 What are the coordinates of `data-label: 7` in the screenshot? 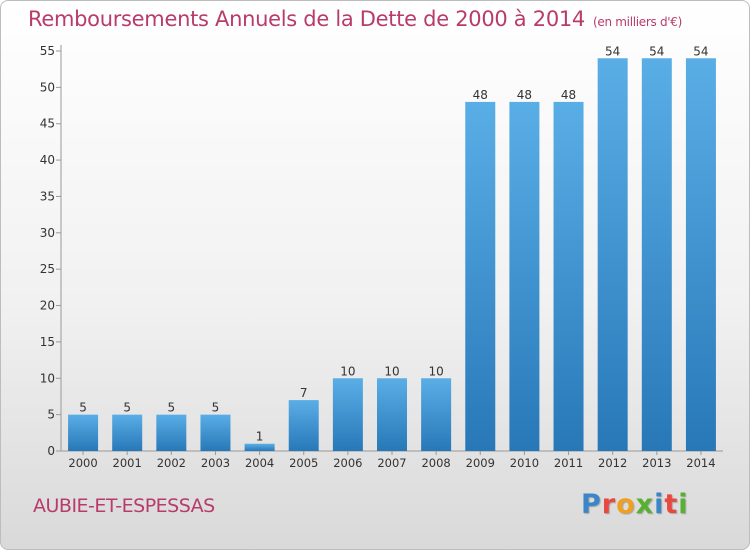 It's located at (304, 393).